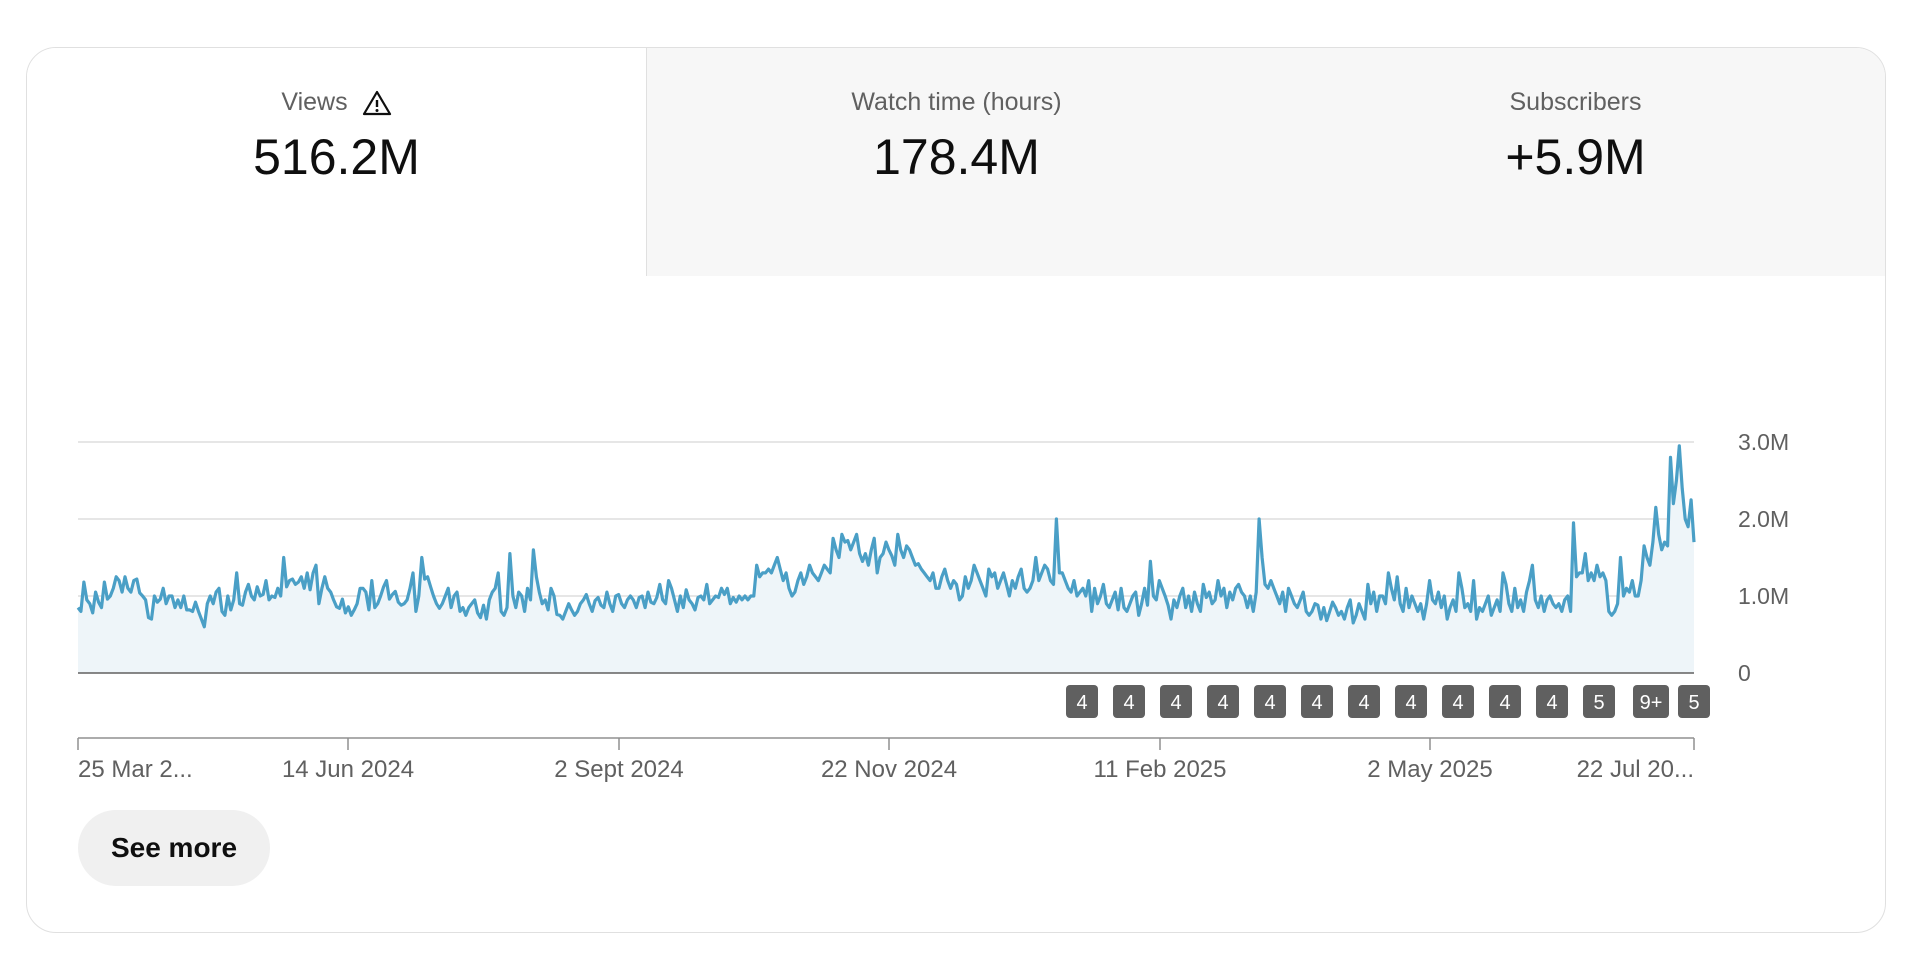 The image size is (1920, 965). I want to click on tab-views: Views 516.2M, so click(337, 162).